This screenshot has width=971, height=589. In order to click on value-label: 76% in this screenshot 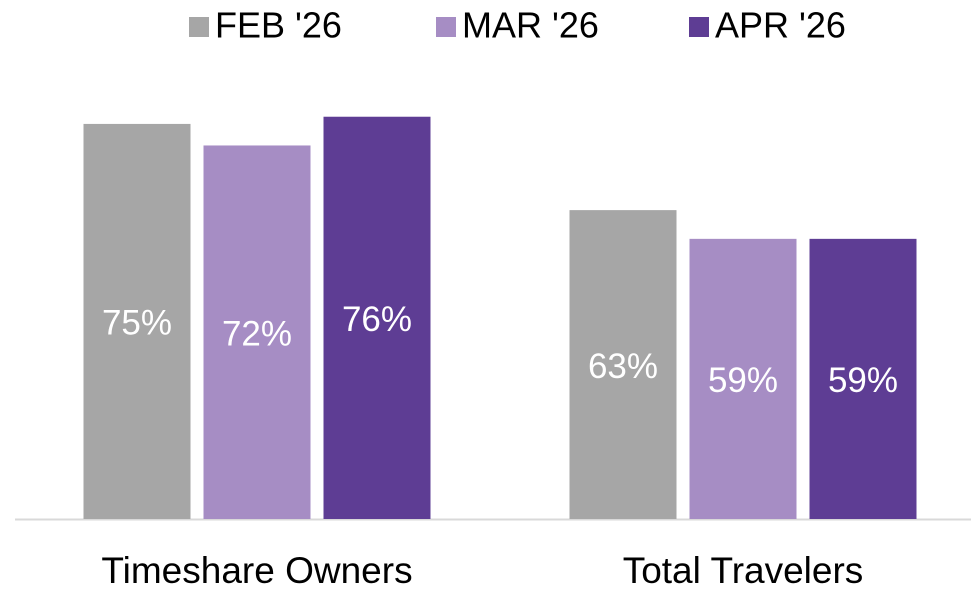, I will do `click(377, 319)`.